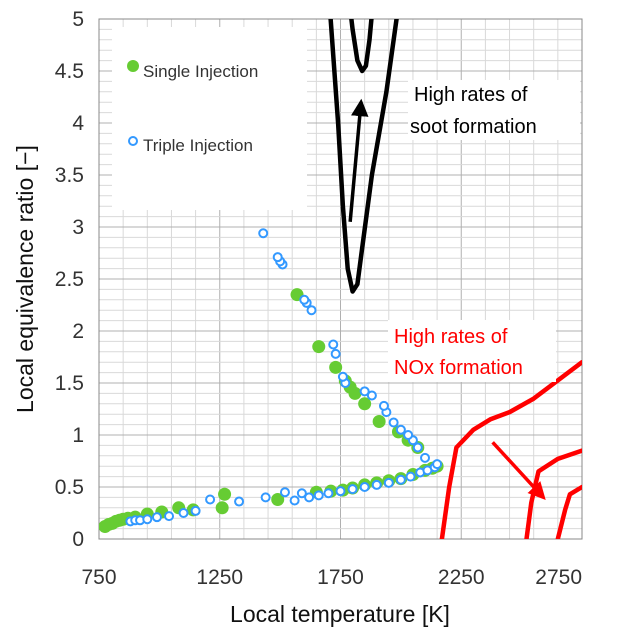 The image size is (627, 632). What do you see at coordinates (358, 160) in the screenshot?
I see `soot-arrow` at bounding box center [358, 160].